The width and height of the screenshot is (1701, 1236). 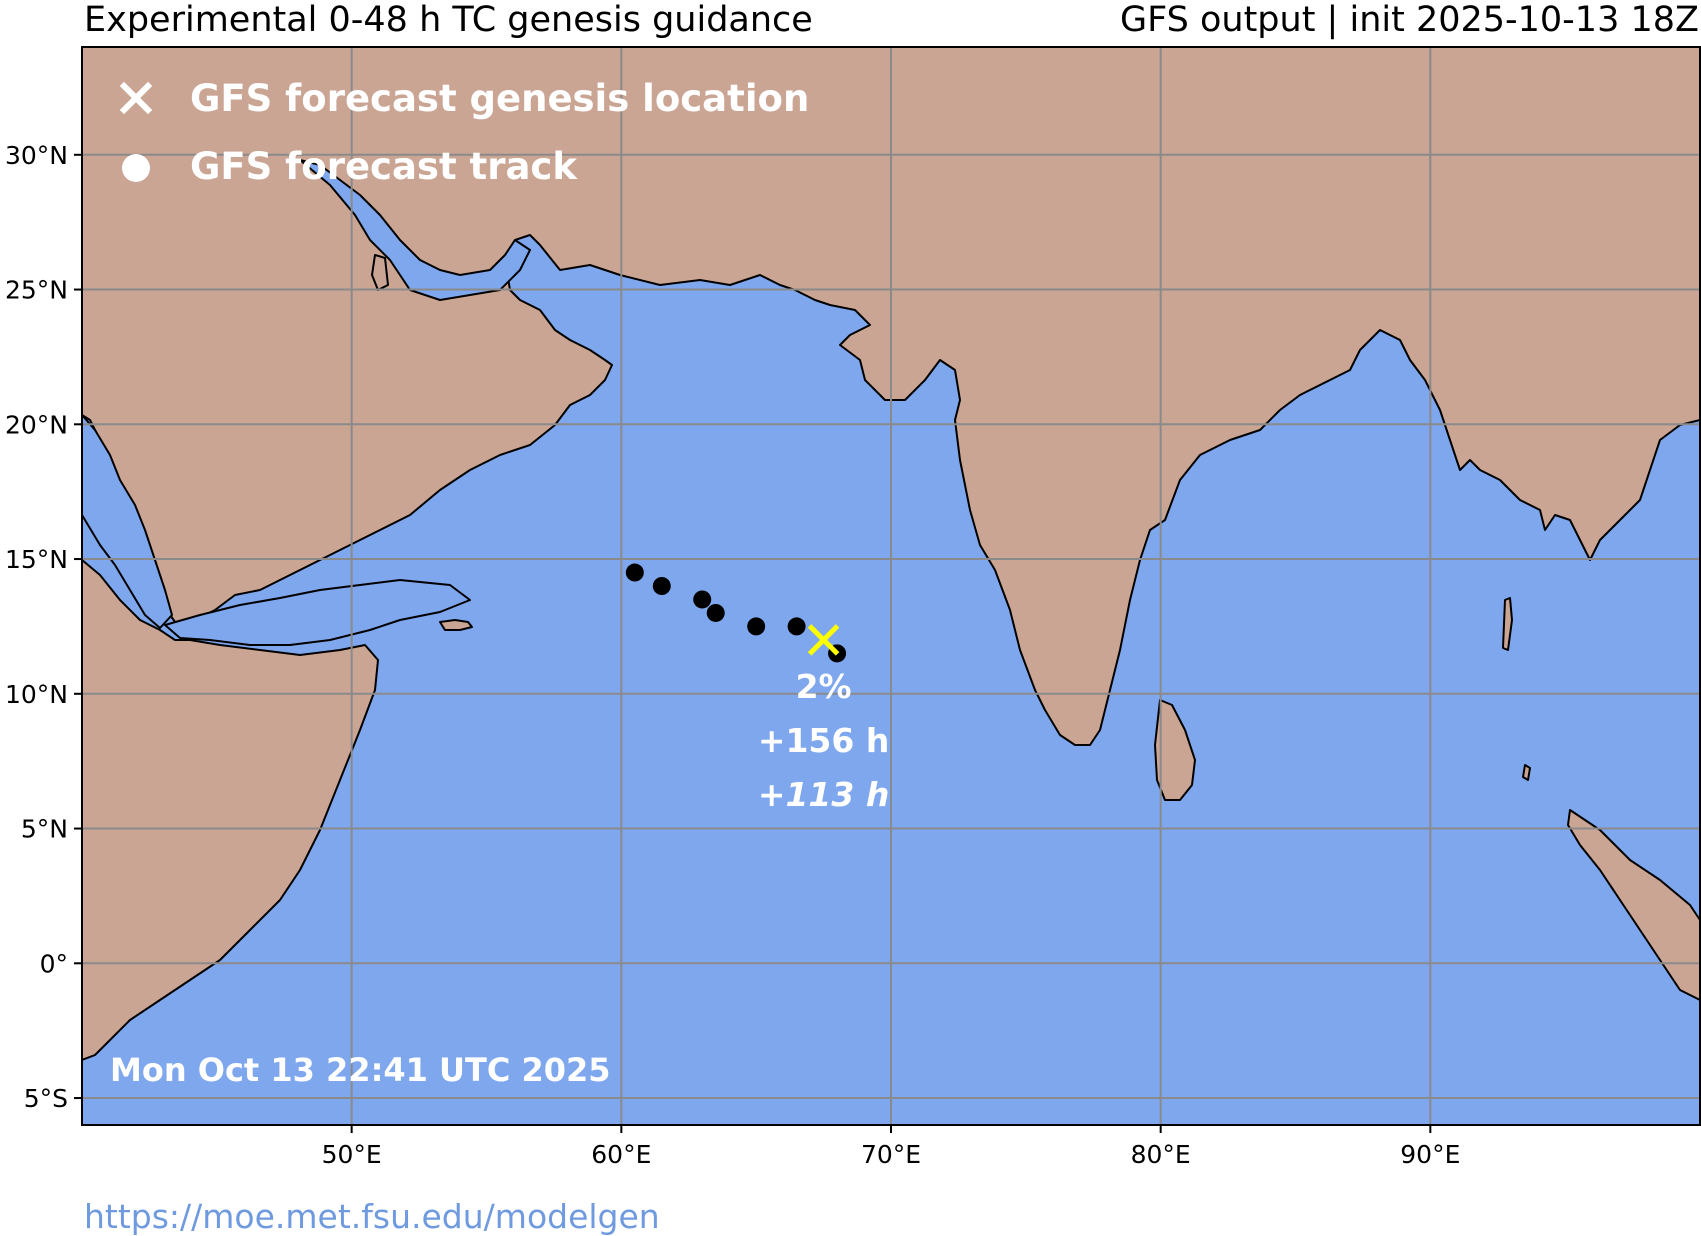 I want to click on land-sri-lanka, so click(x=1175, y=750).